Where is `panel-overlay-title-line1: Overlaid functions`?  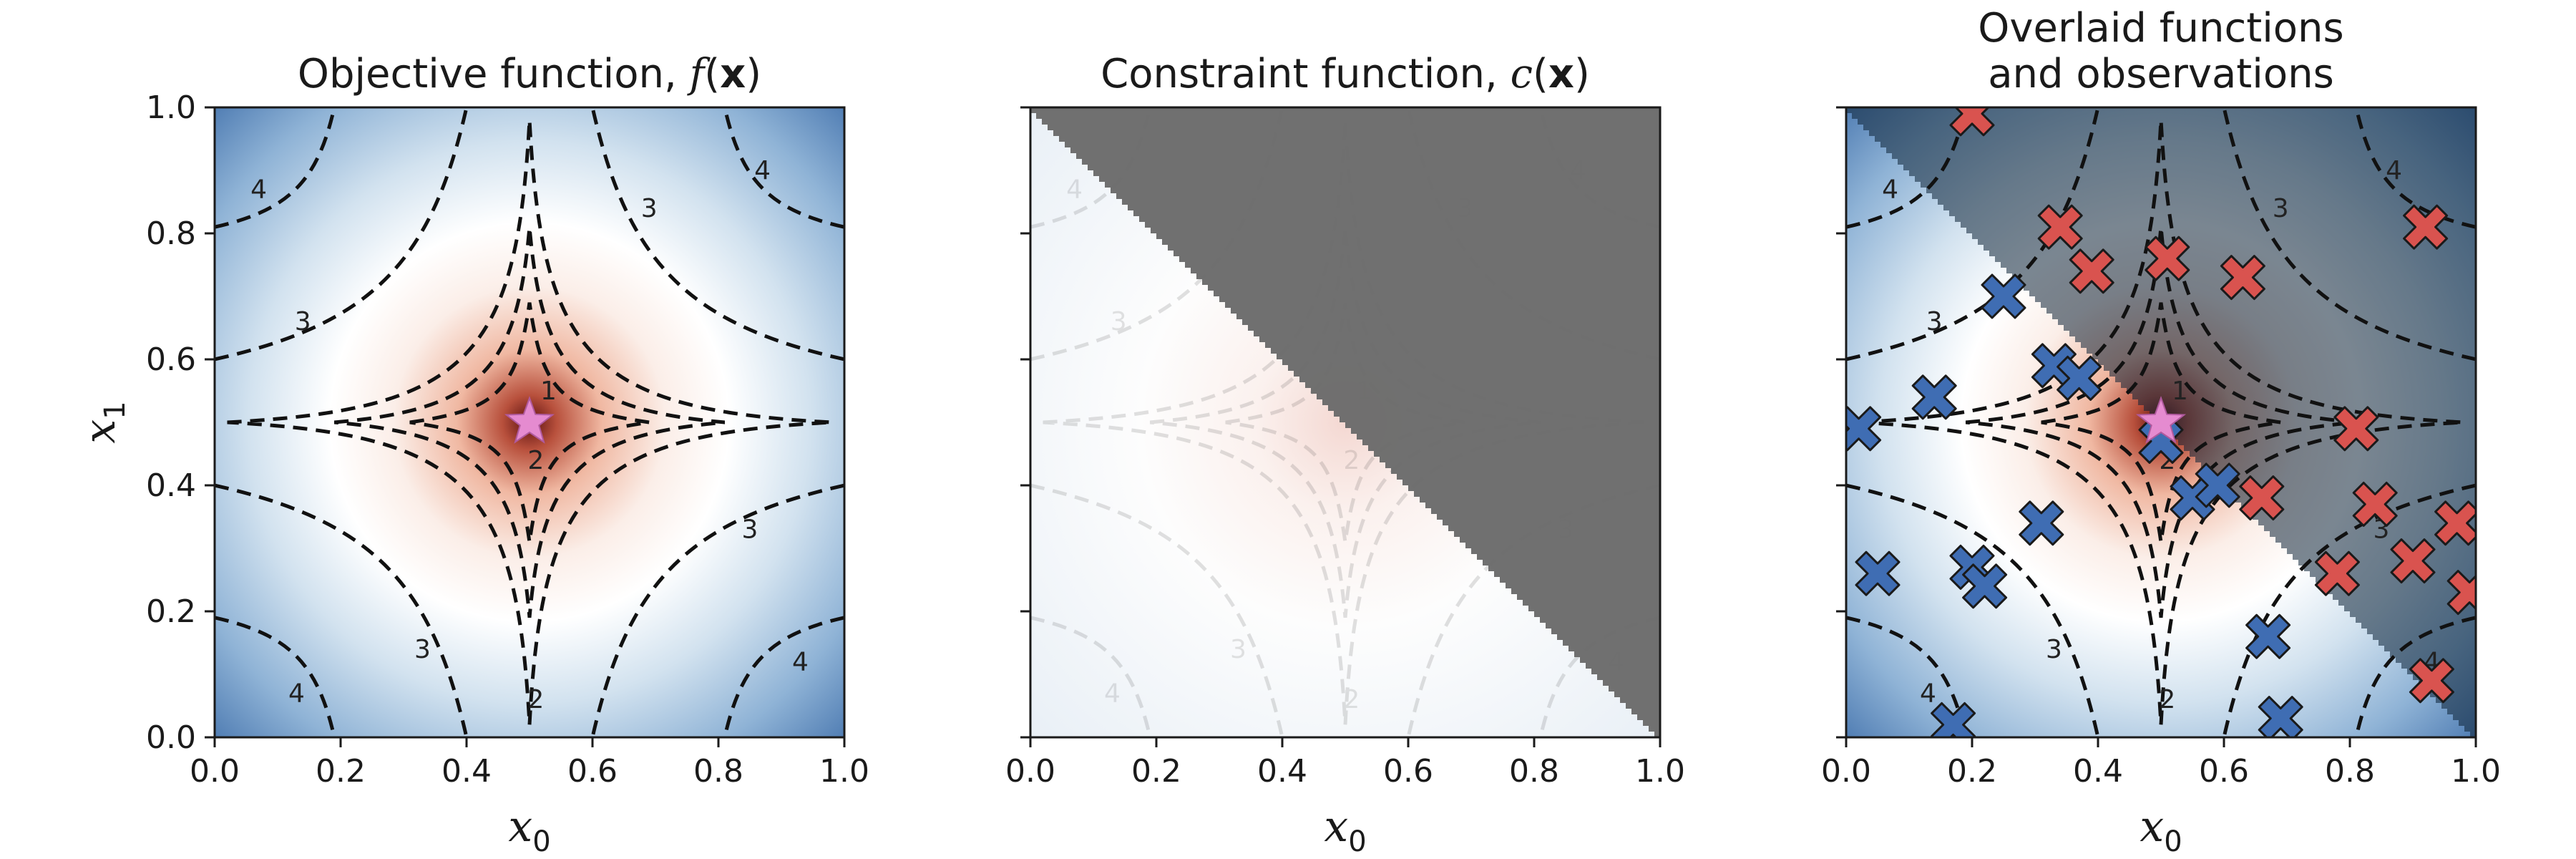
panel-overlay-title-line1: Overlaid functions is located at coordinates (2160, 28).